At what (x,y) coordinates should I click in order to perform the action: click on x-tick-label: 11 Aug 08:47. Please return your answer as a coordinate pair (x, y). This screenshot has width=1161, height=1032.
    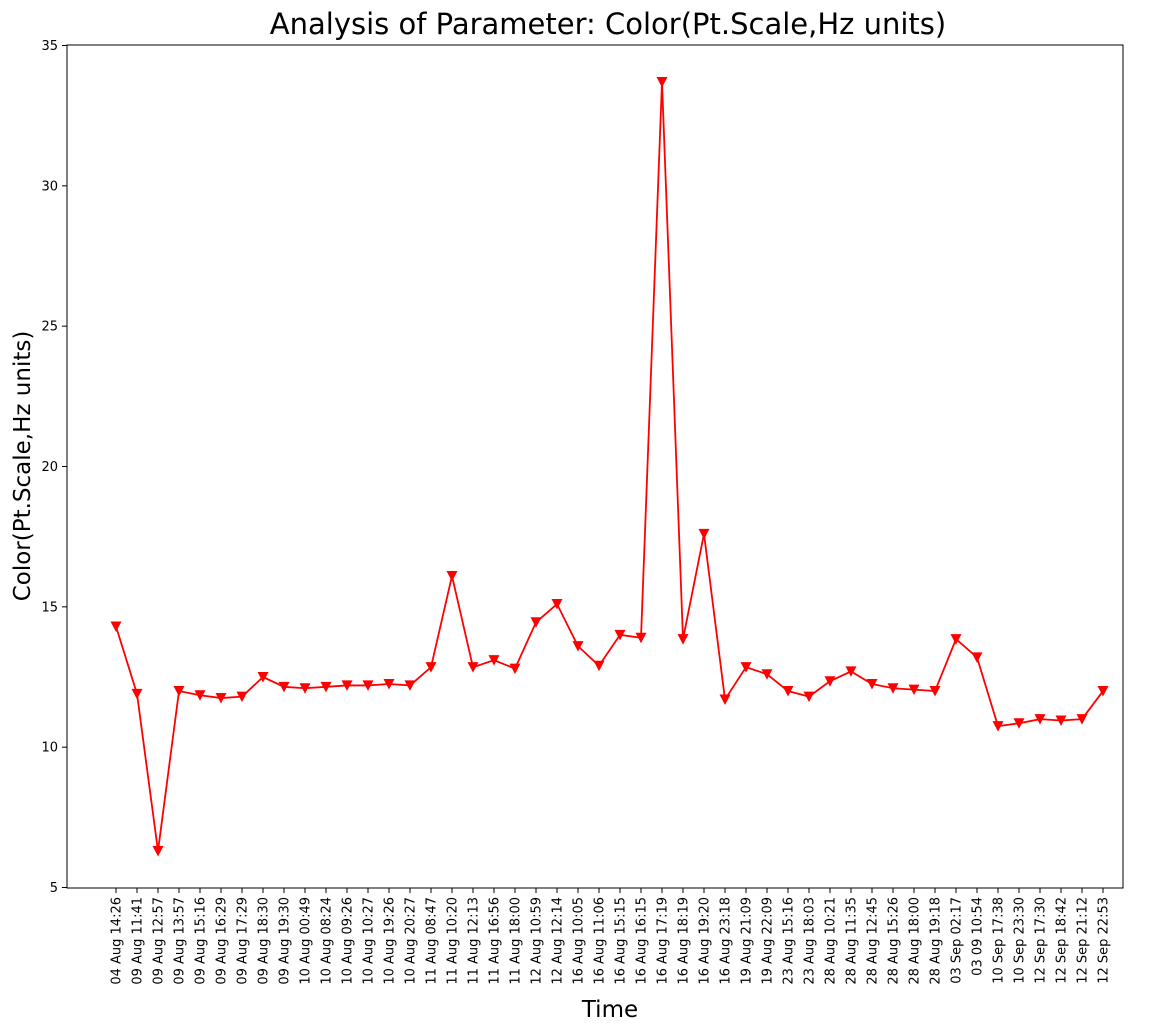
    Looking at the image, I should click on (432, 941).